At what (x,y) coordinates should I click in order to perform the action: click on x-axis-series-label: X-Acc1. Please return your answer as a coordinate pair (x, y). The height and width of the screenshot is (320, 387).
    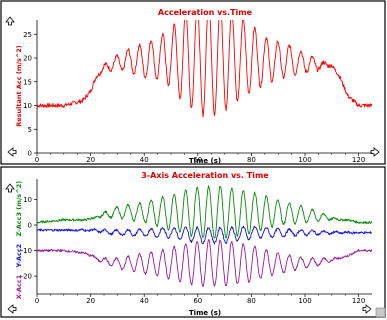
    Looking at the image, I should click on (19, 286).